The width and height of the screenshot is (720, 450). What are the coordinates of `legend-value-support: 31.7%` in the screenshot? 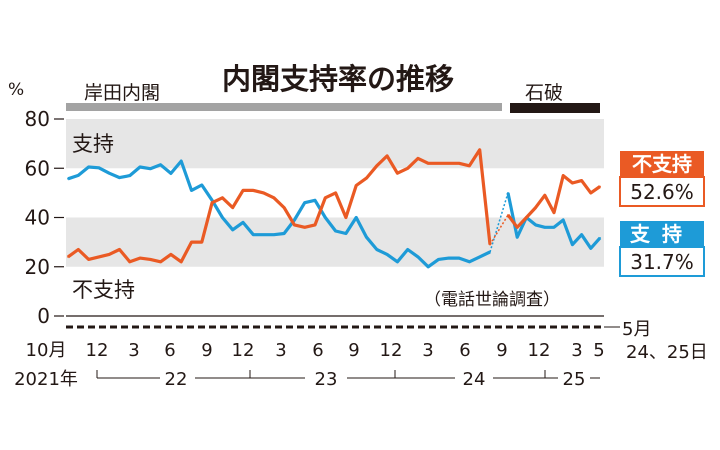 It's located at (662, 262).